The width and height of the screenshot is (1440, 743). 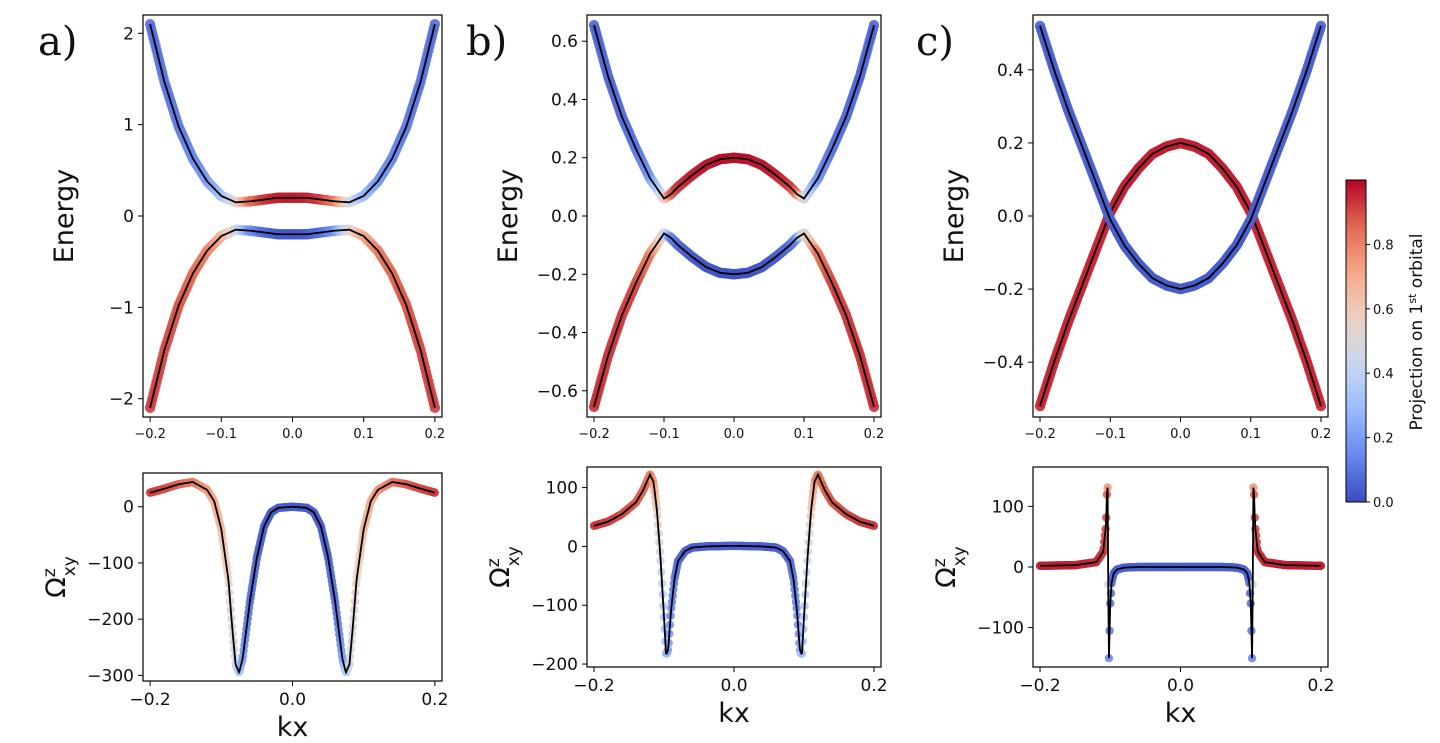 I want to click on panel-2-berry-axes: −0.2 0.0 0.2 −200 −100 0 100 Ωzxy kx, so click(x=686, y=597).